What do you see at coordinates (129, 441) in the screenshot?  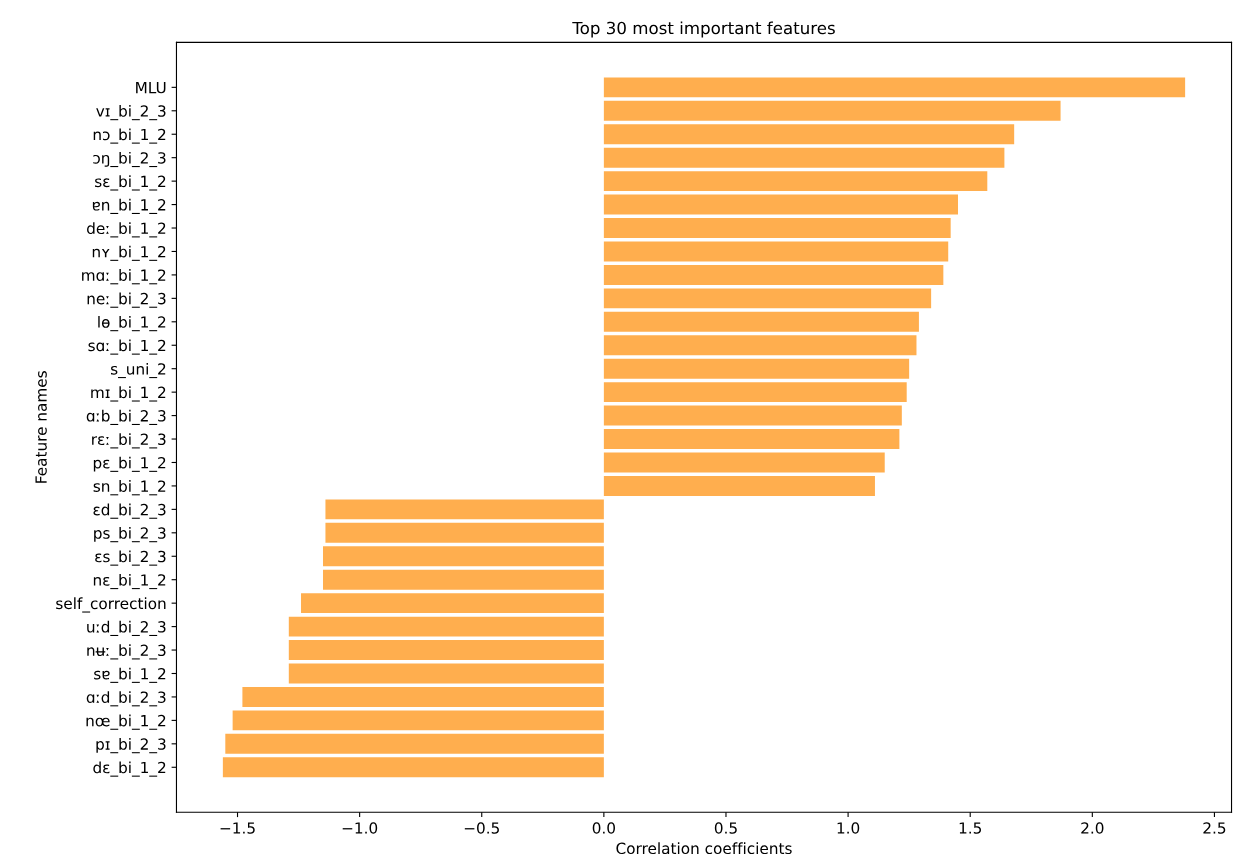 I see `y-tick-label: rɛː_bi_2_3` at bounding box center [129, 441].